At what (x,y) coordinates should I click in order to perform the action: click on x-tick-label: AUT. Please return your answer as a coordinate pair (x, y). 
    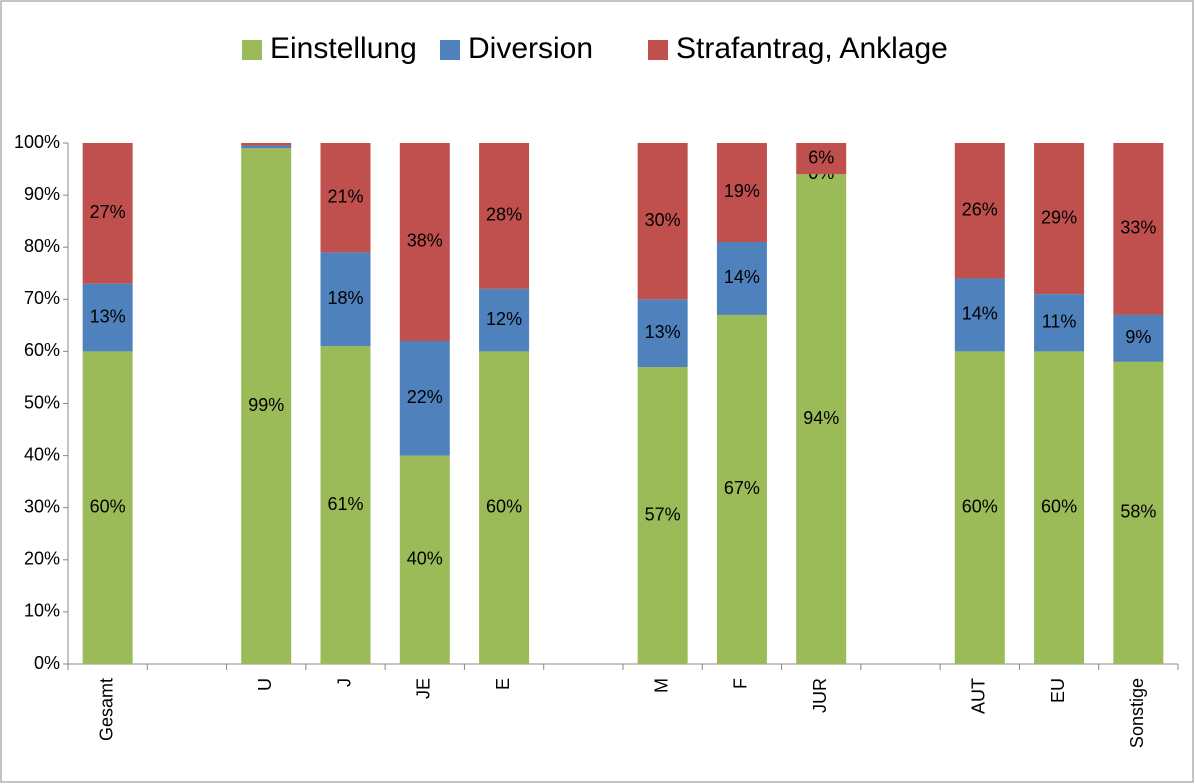
    Looking at the image, I should click on (979, 696).